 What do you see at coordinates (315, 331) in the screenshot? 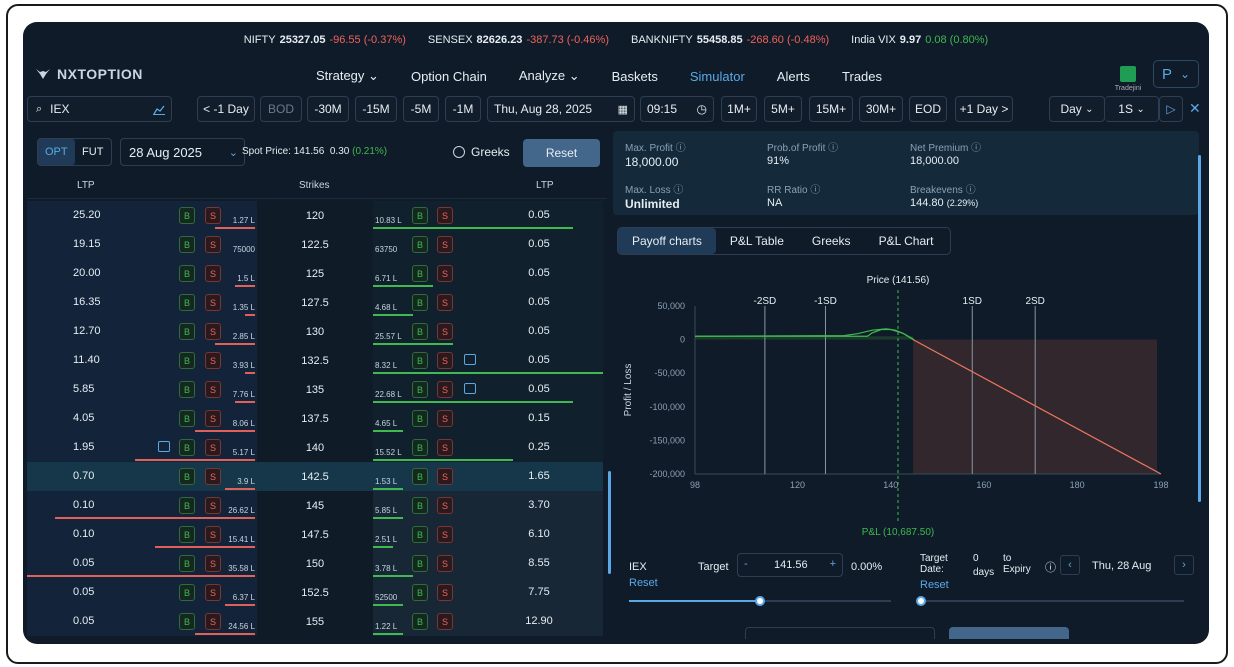
I see `chain-row: 12.70 B S 2.85 L 130 25.57 L B S 0.05` at bounding box center [315, 331].